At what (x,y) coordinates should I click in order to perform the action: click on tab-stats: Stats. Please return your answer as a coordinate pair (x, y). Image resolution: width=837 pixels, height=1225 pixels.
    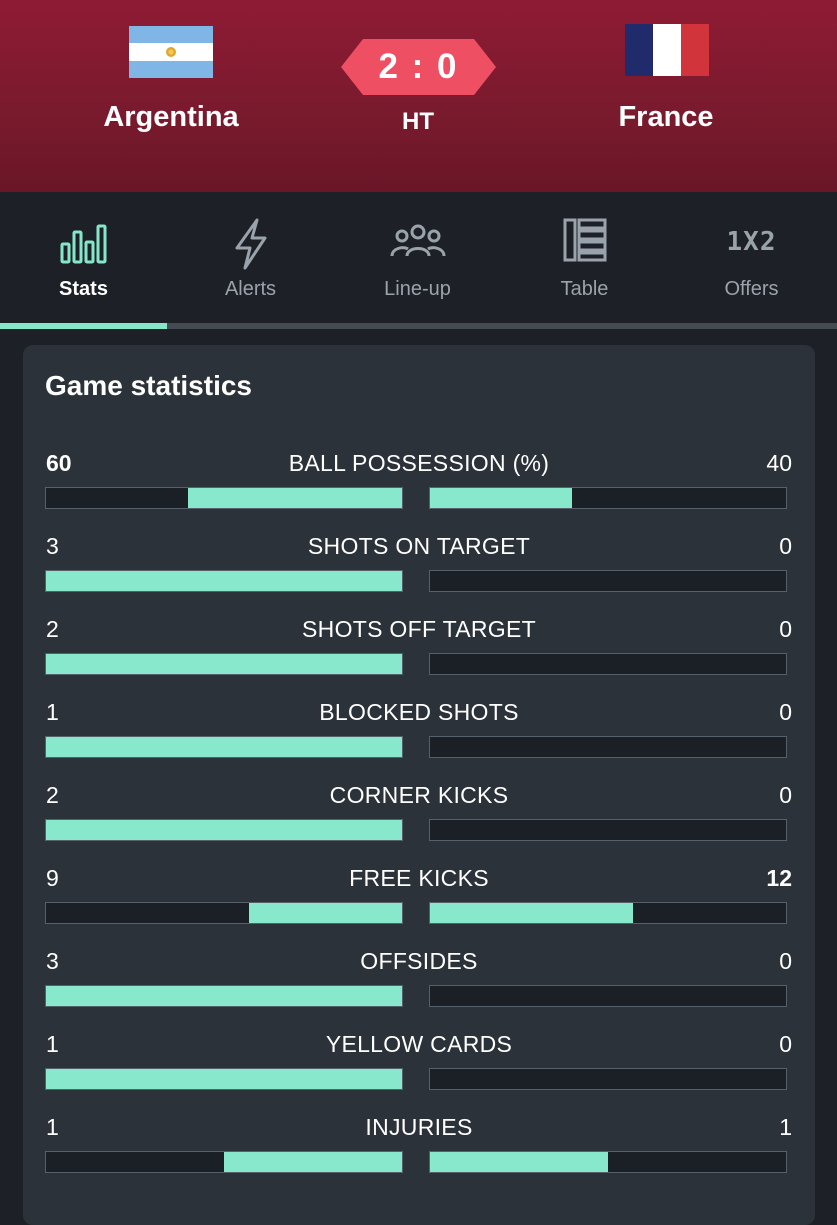
    Looking at the image, I should click on (83, 257).